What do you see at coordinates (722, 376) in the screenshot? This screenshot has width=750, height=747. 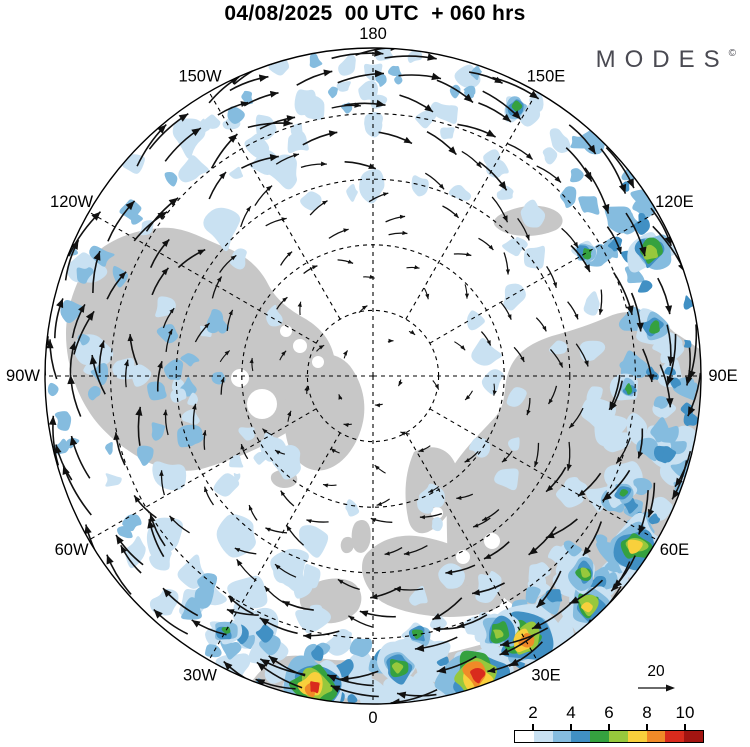 I see `lon-label-90E: 90E` at bounding box center [722, 376].